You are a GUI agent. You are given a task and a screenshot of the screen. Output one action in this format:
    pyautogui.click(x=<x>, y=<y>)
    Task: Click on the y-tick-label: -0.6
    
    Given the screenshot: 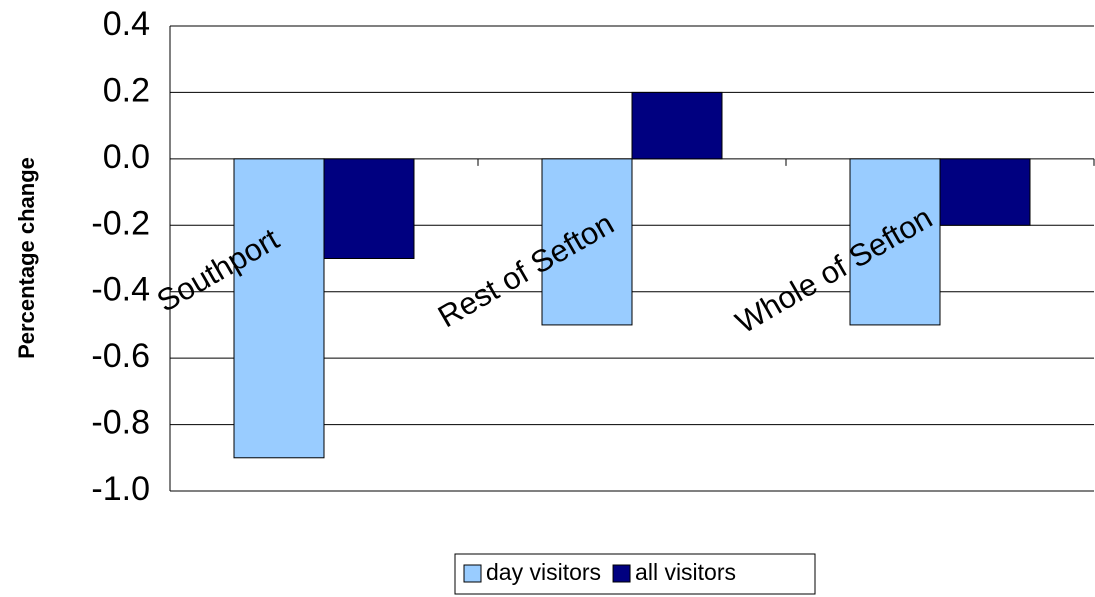 What is the action you would take?
    pyautogui.click(x=120, y=356)
    